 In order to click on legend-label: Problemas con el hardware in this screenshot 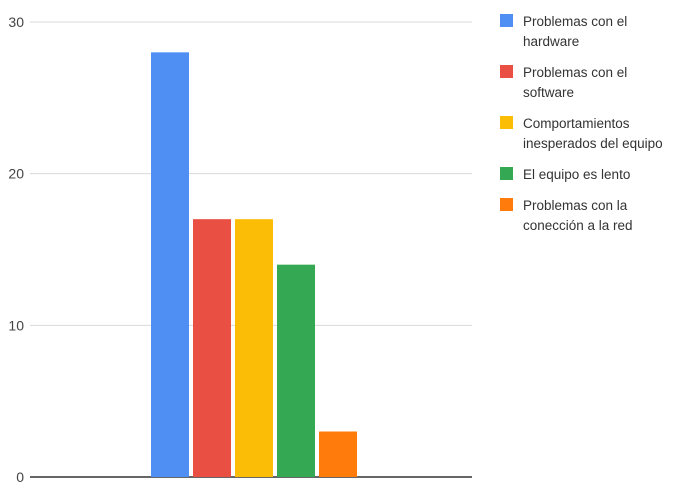, I will do `click(575, 31)`.